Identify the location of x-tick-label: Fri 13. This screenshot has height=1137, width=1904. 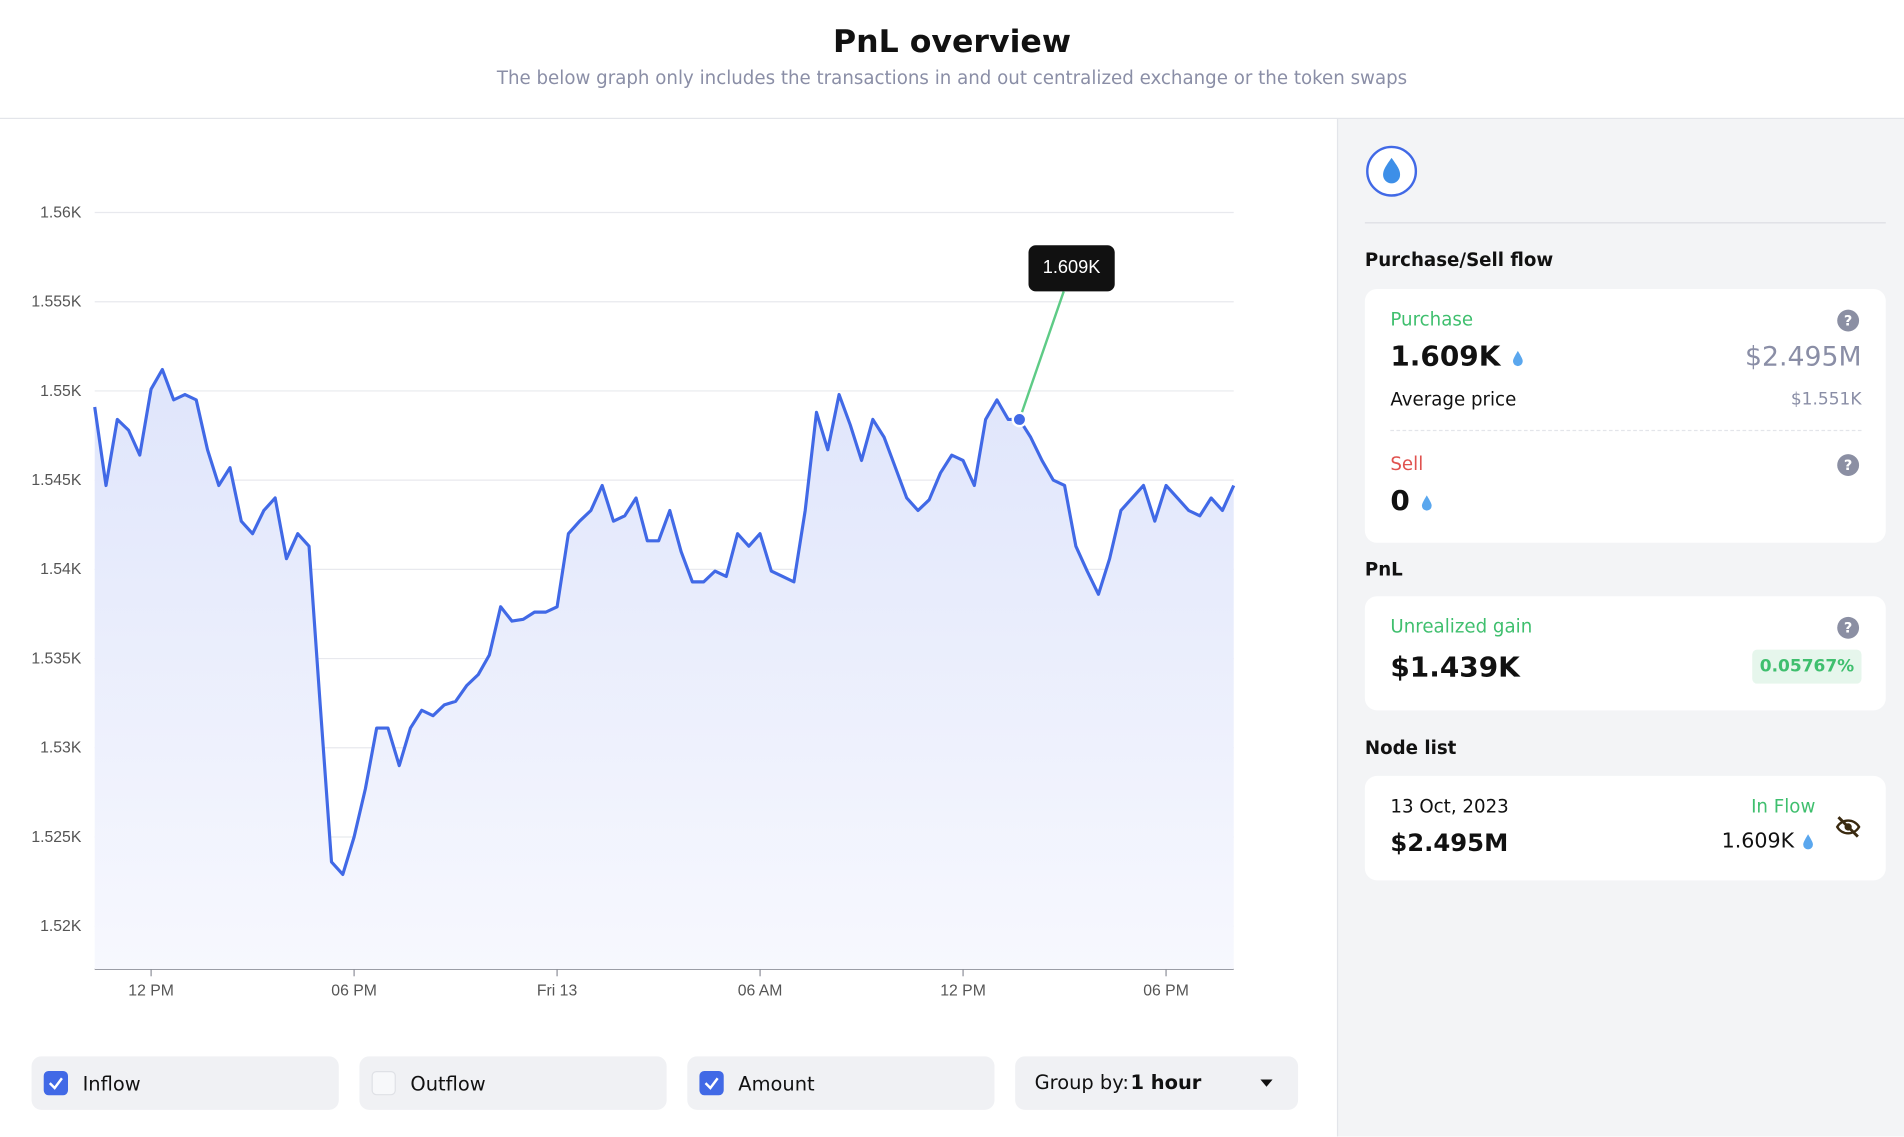
(557, 991).